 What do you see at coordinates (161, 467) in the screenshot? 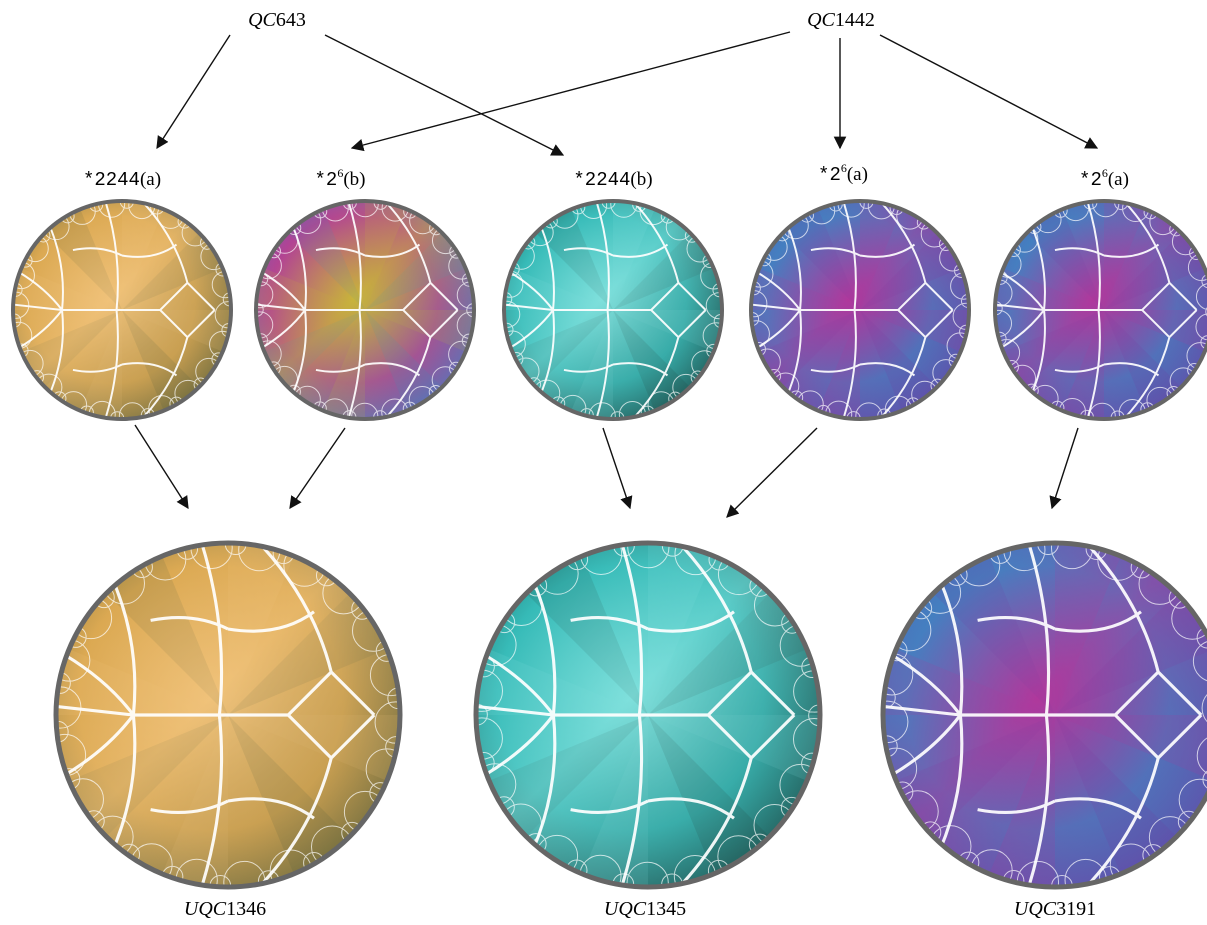
I see `arrow-m1-to-r1` at bounding box center [161, 467].